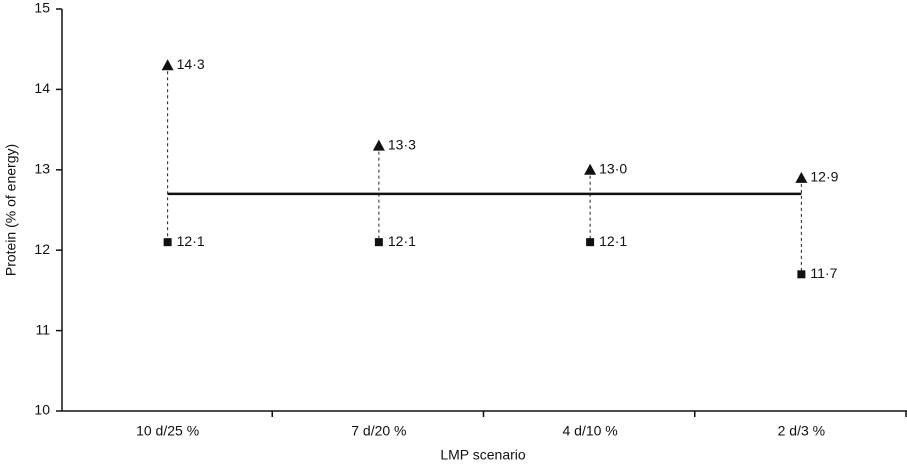  I want to click on data-label: 12·9, so click(824, 177).